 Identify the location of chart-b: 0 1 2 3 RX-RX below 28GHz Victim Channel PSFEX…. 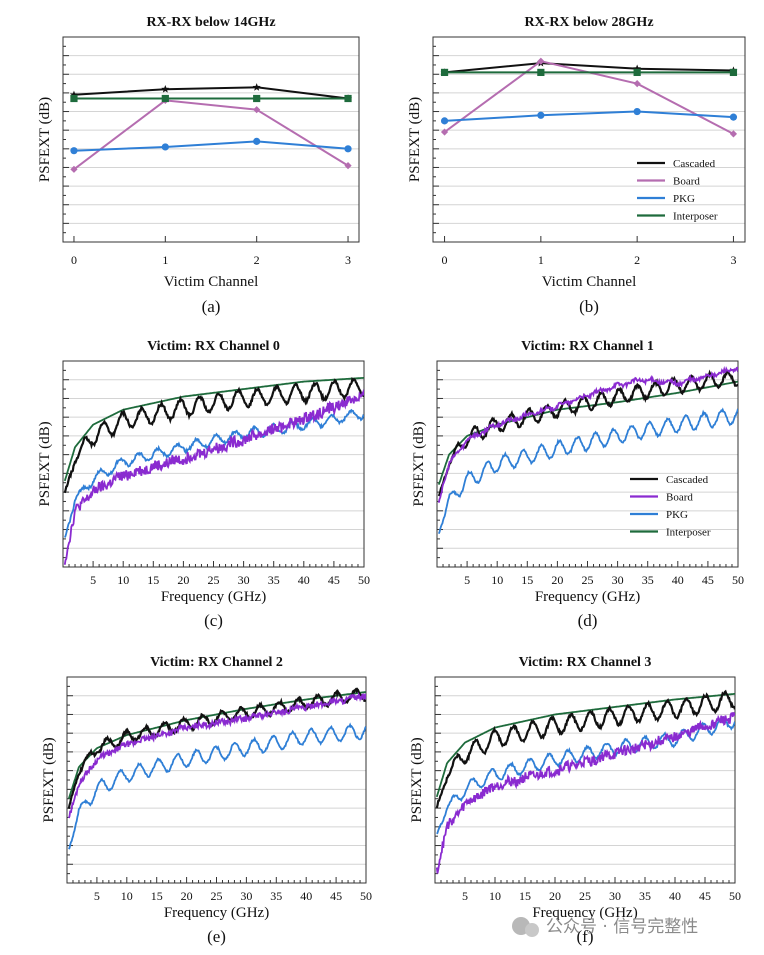
(576, 165).